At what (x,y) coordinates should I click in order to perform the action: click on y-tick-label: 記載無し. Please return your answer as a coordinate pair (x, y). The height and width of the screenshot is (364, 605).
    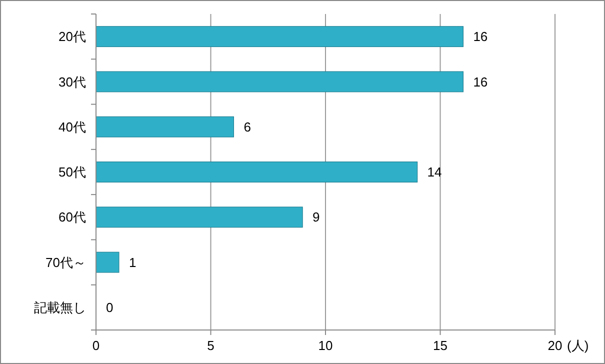
    Looking at the image, I should click on (60, 307).